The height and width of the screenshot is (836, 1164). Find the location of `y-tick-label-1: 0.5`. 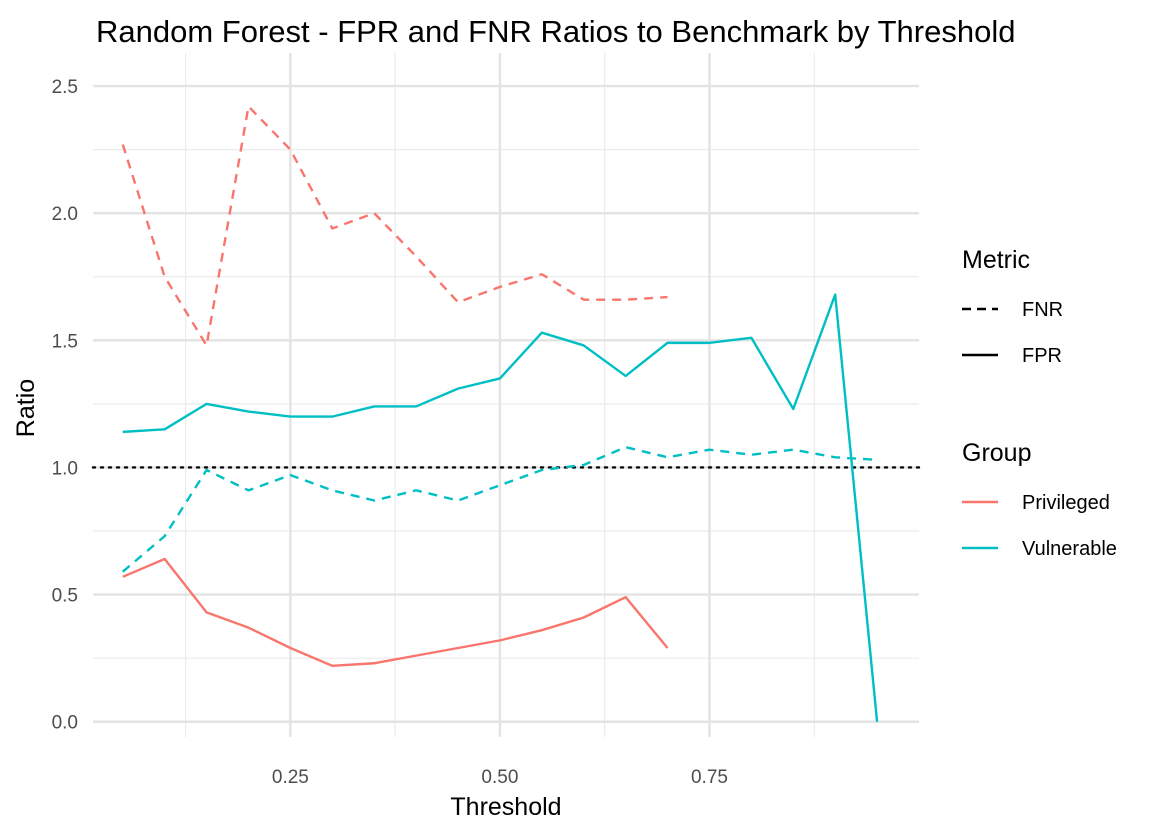

y-tick-label-1: 0.5 is located at coordinates (65, 596).